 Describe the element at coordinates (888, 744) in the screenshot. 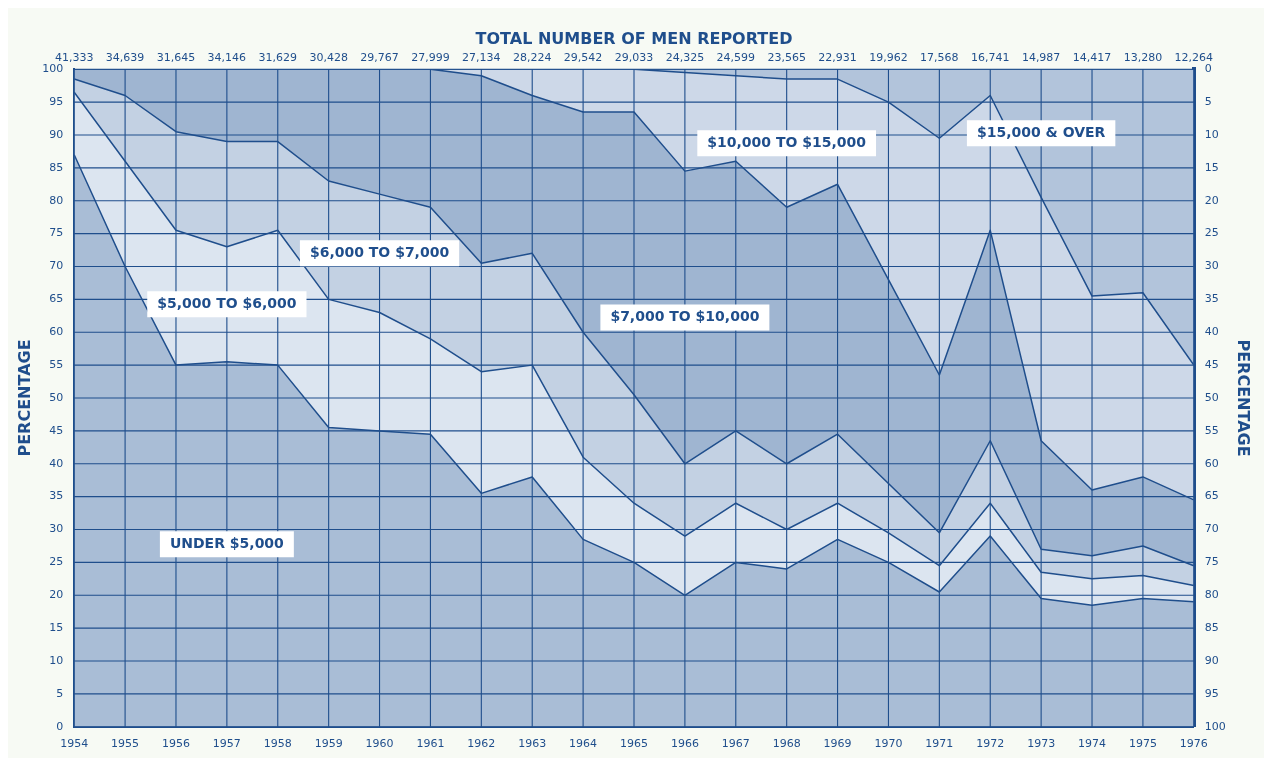

I see `x-tick-label: 1970` at that location.